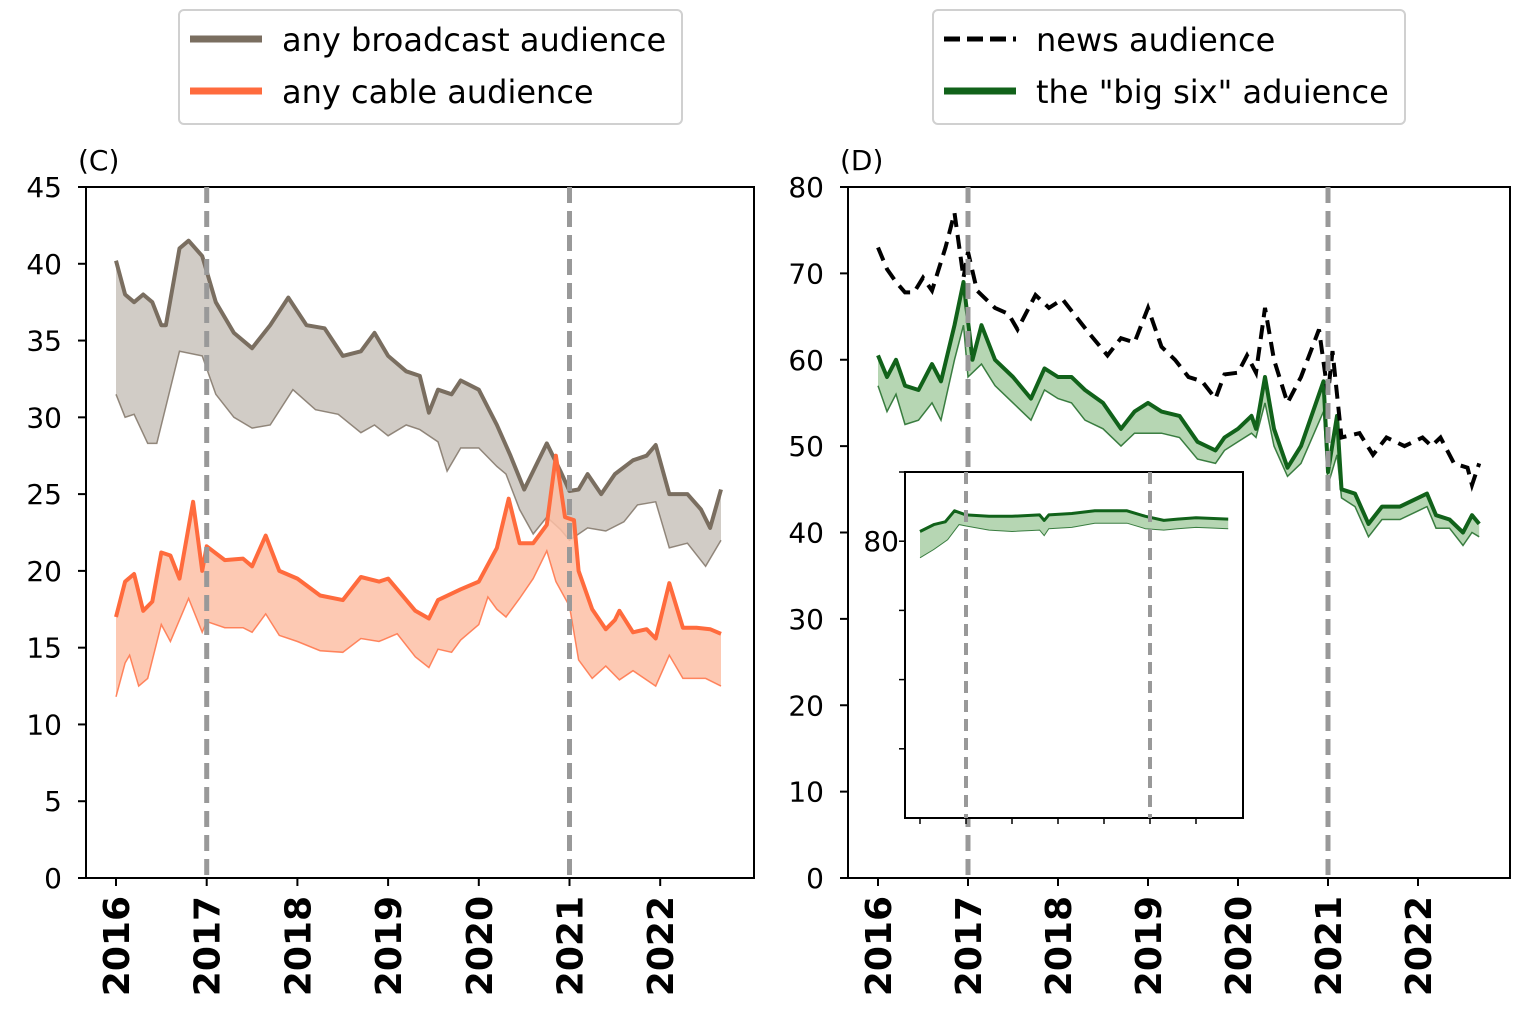 The image size is (1536, 1028). Describe the element at coordinates (474, 40) in the screenshot. I see `legend-label-broadcast: any broadcast audience` at that location.